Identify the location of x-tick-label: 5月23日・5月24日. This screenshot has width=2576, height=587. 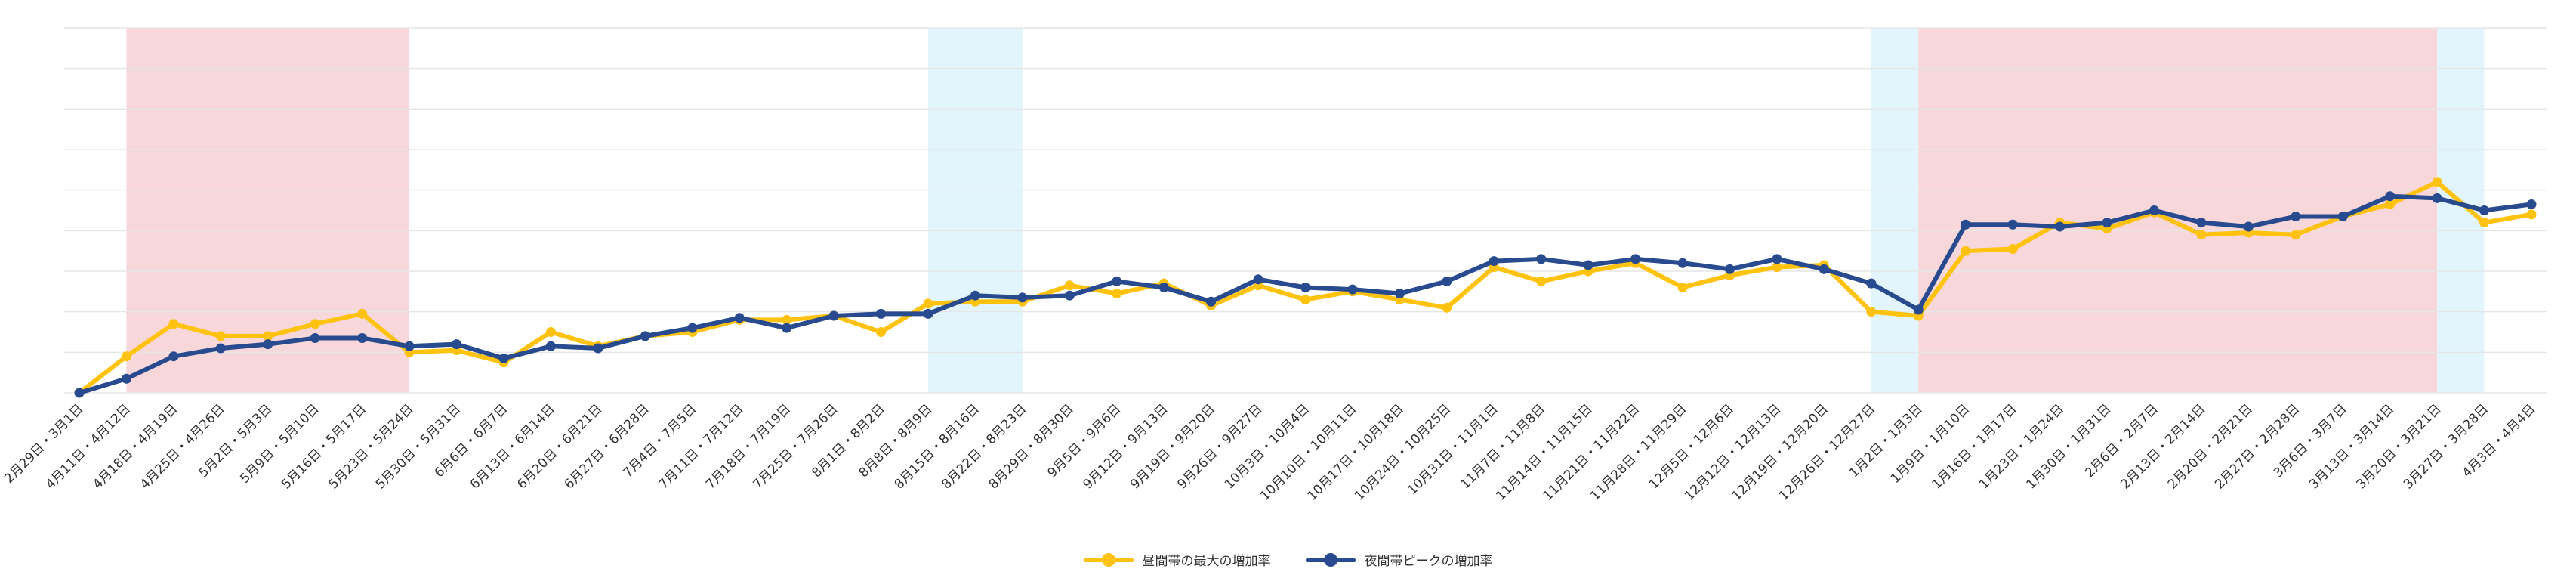
(370, 447).